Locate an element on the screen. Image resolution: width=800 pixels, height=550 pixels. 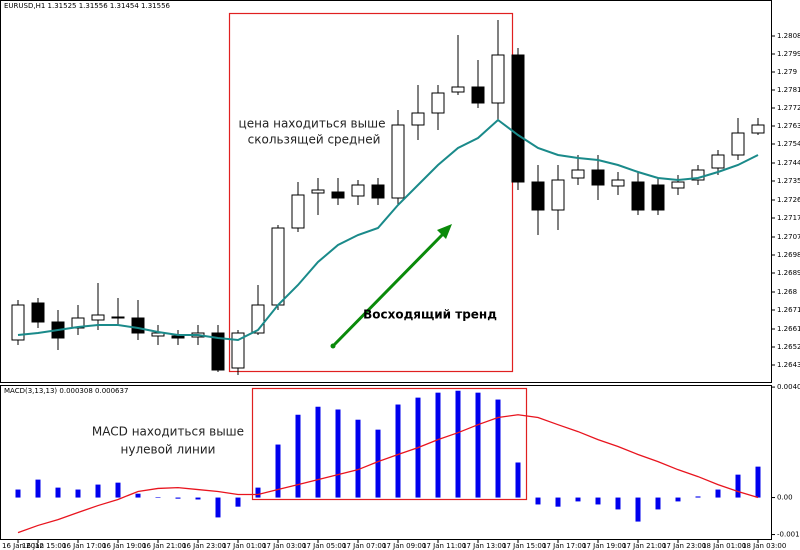
y-tick-label: 1.26895 is located at coordinates (788, 273).